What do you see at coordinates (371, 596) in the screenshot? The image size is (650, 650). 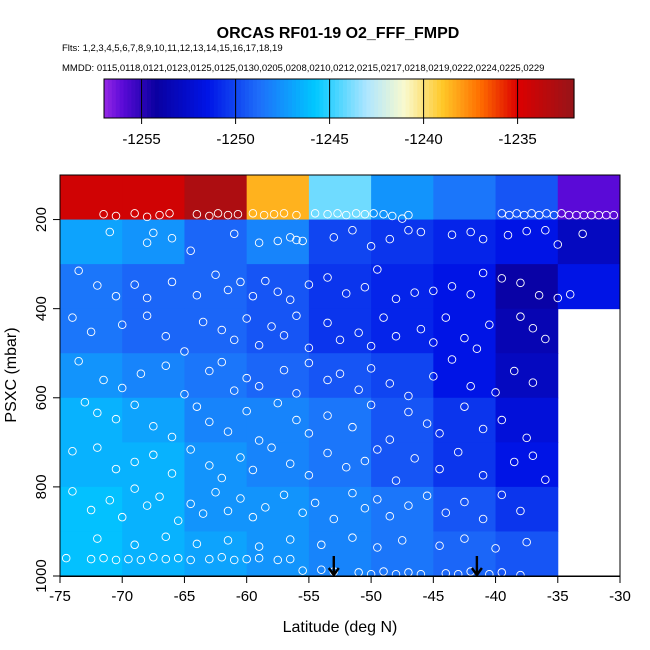 I see `x-tick-label: -50` at bounding box center [371, 596].